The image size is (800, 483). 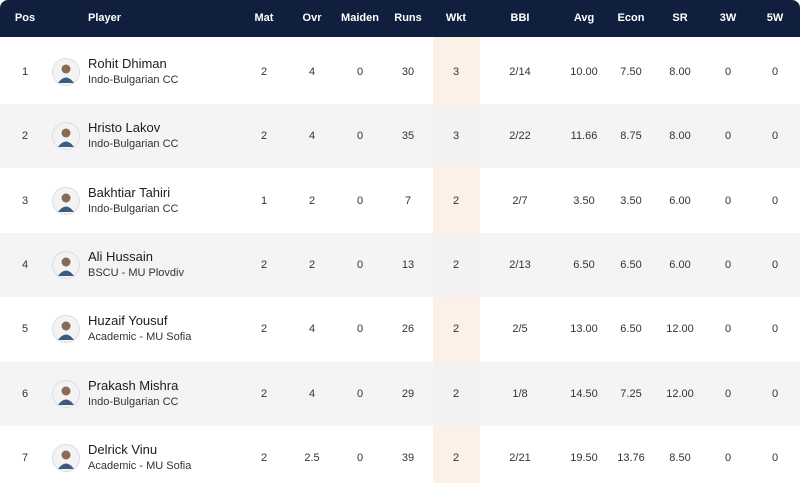 I want to click on player-name: Bakhtiar Tahiri, so click(x=129, y=192).